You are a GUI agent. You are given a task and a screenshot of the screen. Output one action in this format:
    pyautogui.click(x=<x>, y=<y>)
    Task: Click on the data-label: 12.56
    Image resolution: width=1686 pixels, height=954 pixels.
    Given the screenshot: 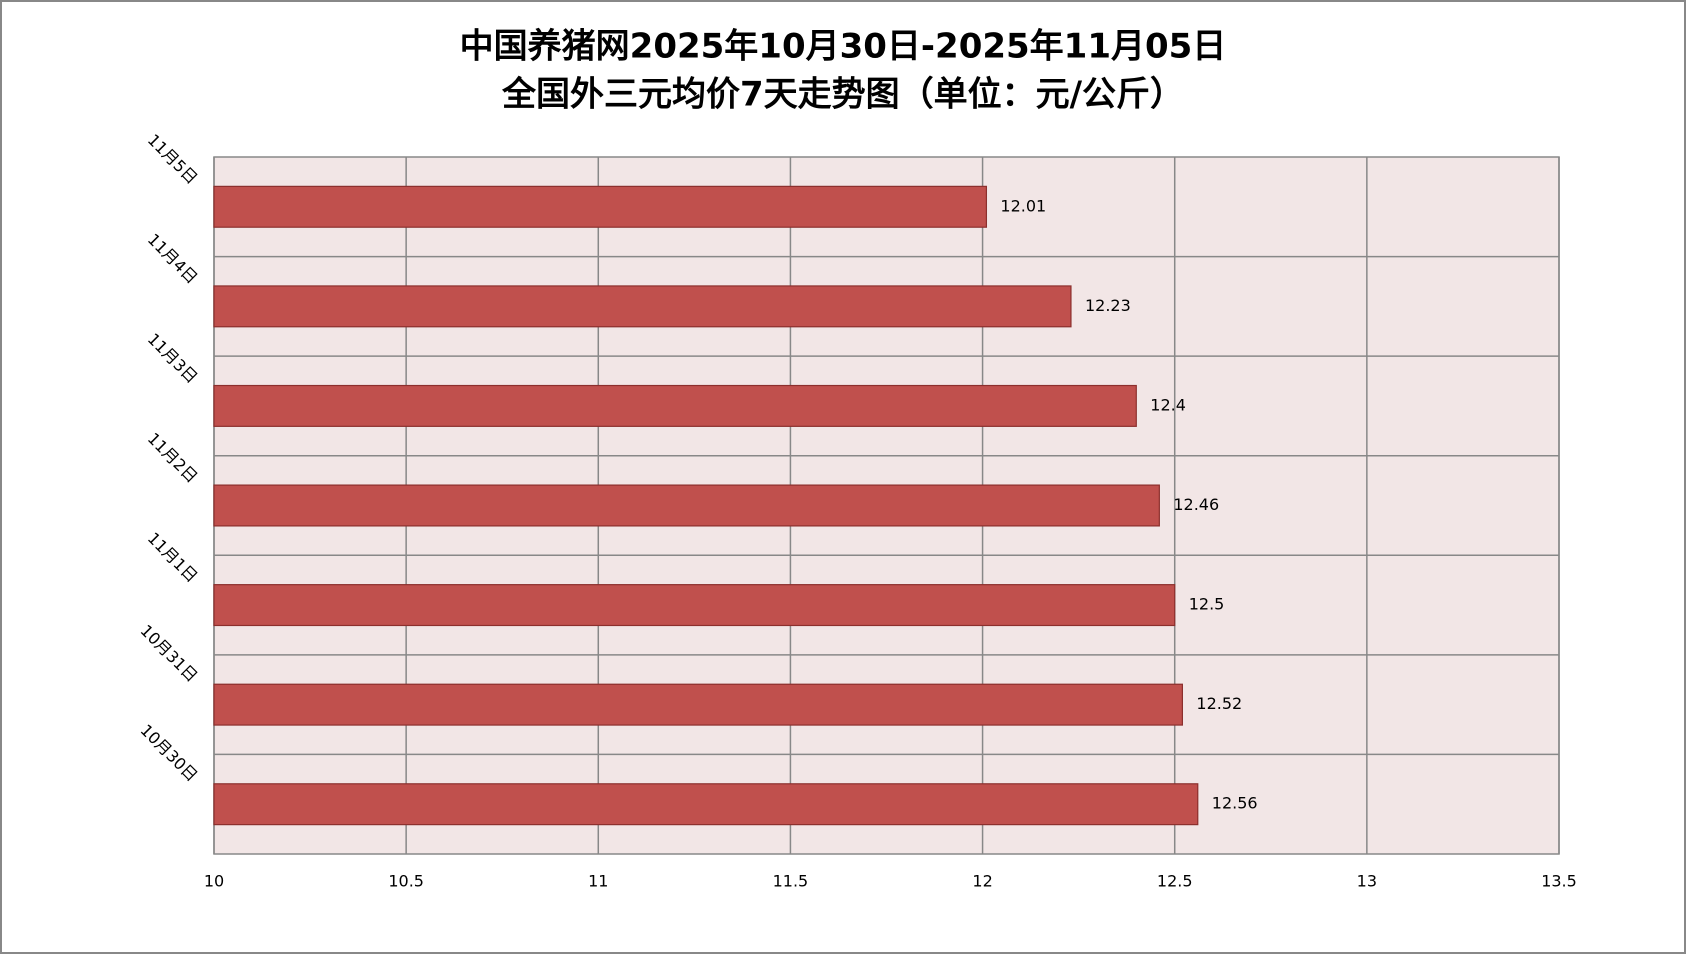 What is the action you would take?
    pyautogui.click(x=1235, y=803)
    